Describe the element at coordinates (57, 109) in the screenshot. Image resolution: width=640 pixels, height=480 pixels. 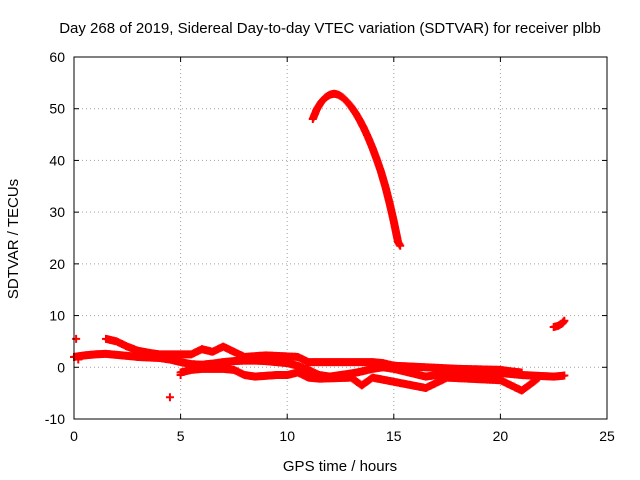
I see `y-tick-label: 50` at that location.